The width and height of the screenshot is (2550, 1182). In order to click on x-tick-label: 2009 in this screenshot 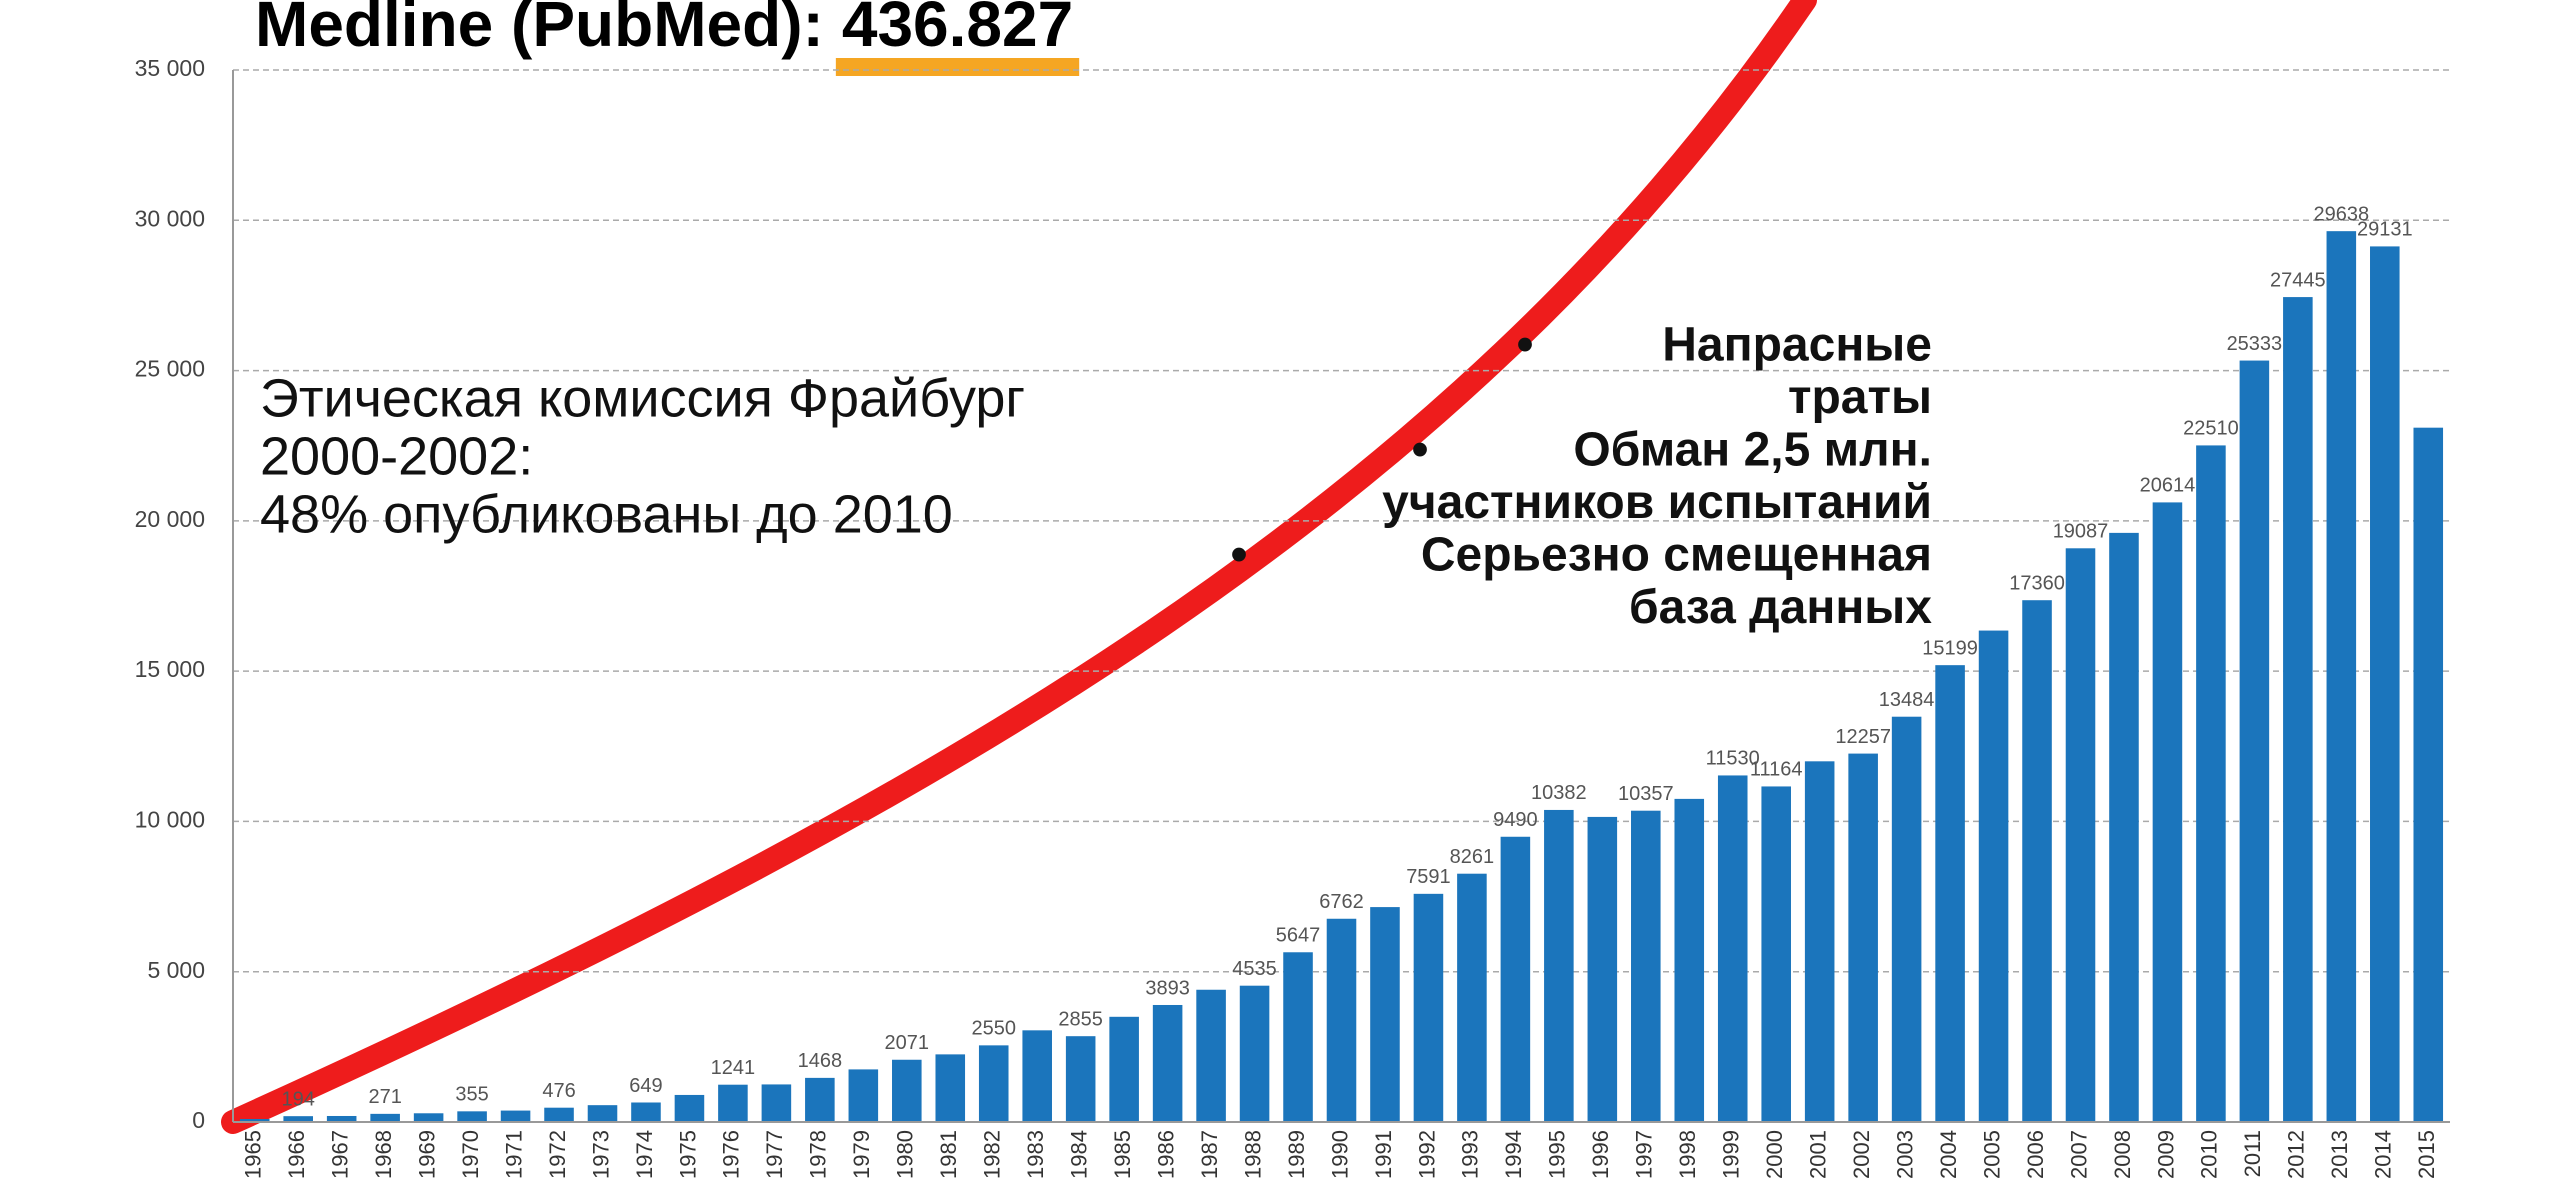, I will do `click(2165, 1154)`.